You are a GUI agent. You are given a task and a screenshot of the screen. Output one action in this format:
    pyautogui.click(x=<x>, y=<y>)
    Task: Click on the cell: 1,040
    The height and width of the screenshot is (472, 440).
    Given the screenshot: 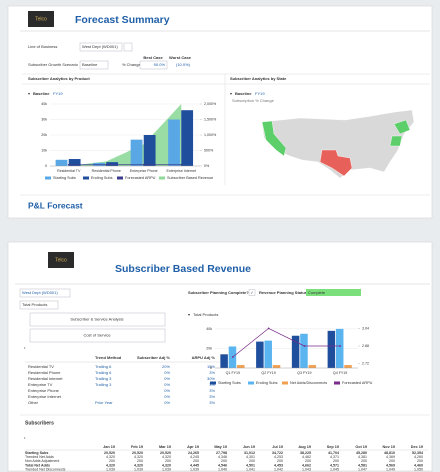 What is the action you would take?
    pyautogui.click(x=222, y=469)
    